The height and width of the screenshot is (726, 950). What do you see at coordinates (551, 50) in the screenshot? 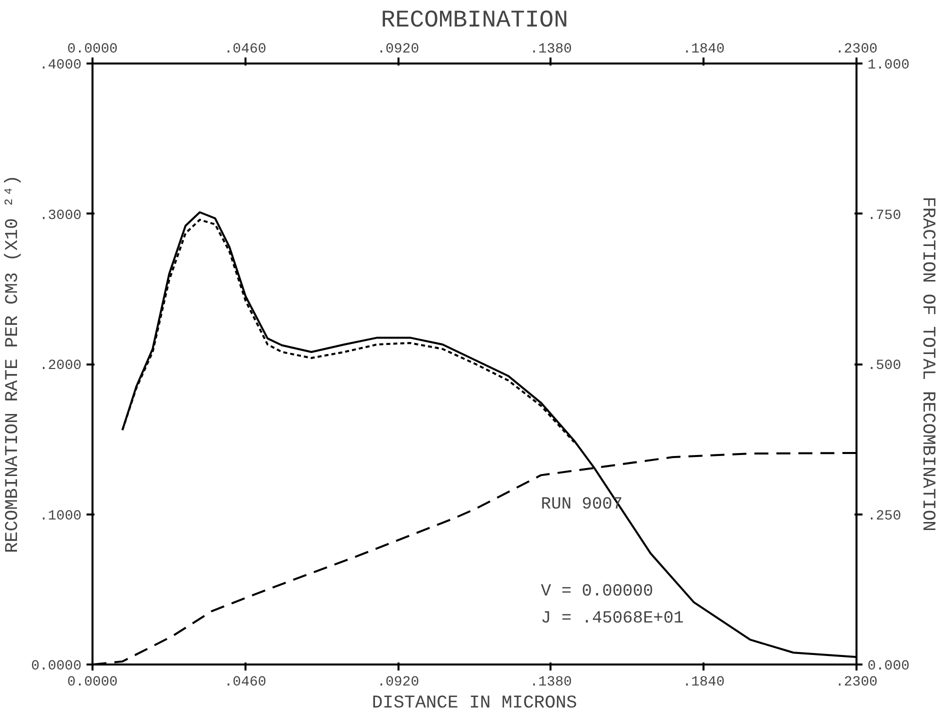
I see `x-tick-label: .1380` at bounding box center [551, 50].